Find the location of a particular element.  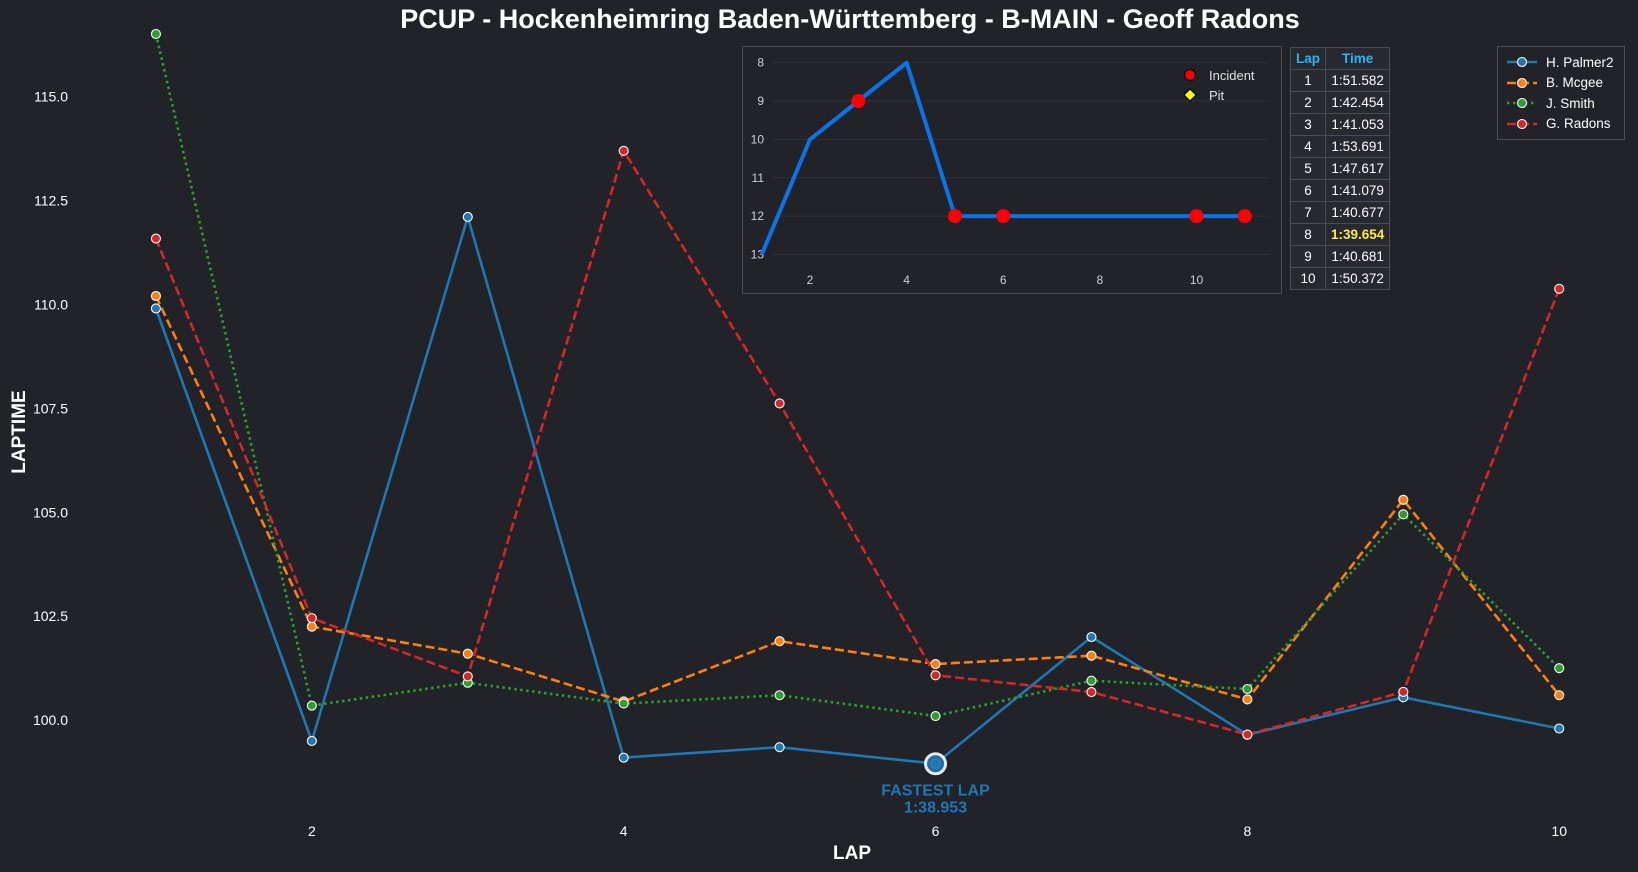

x-tick-label: 2 is located at coordinates (312, 831).